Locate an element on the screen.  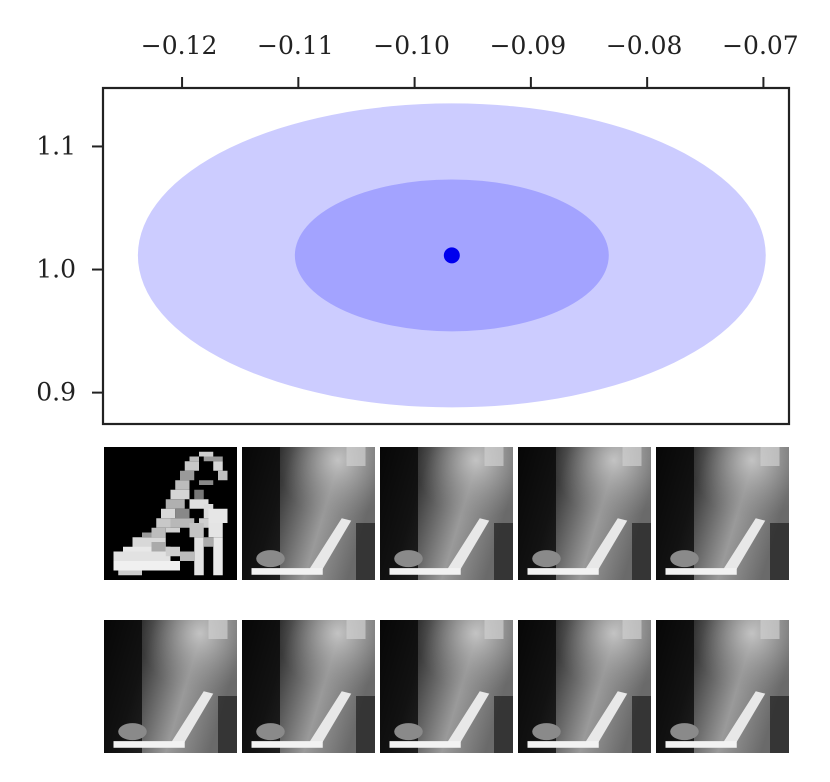
mean-point is located at coordinates (451, 255).